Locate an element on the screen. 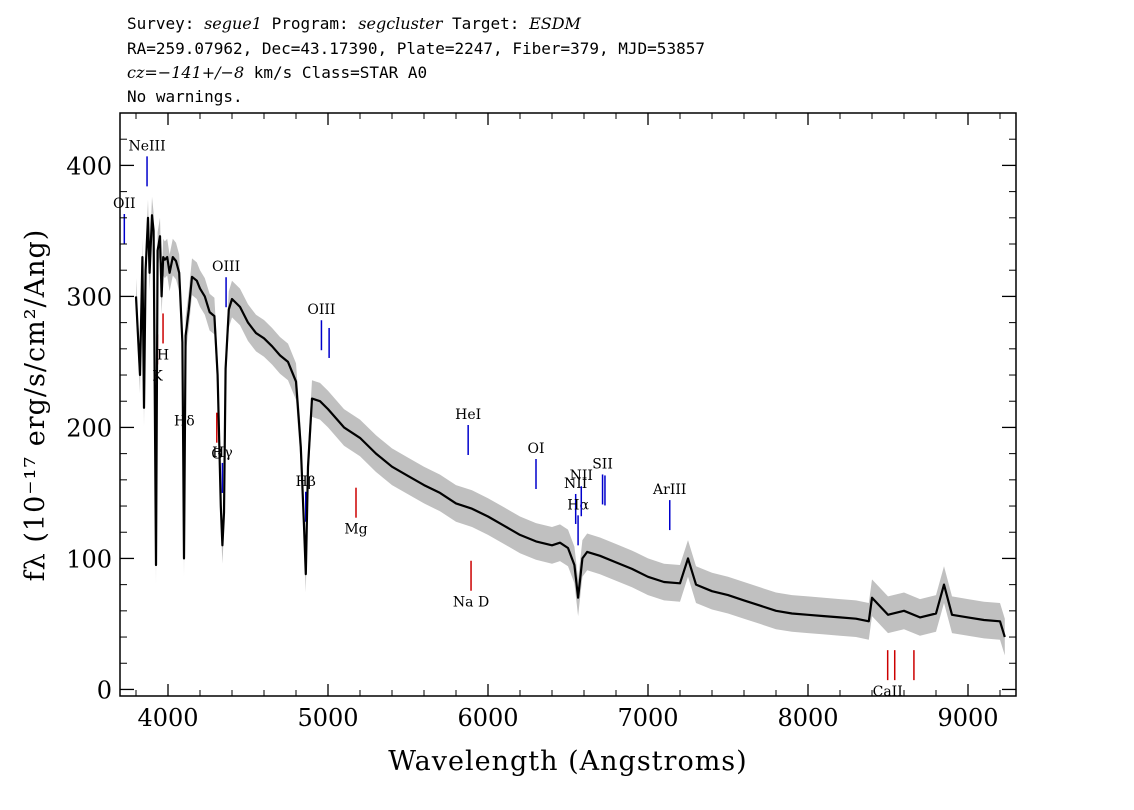 The image size is (1134, 810). header-line-3: cz=−141+/−8 km/s Class=STAR A0 is located at coordinates (277, 72).